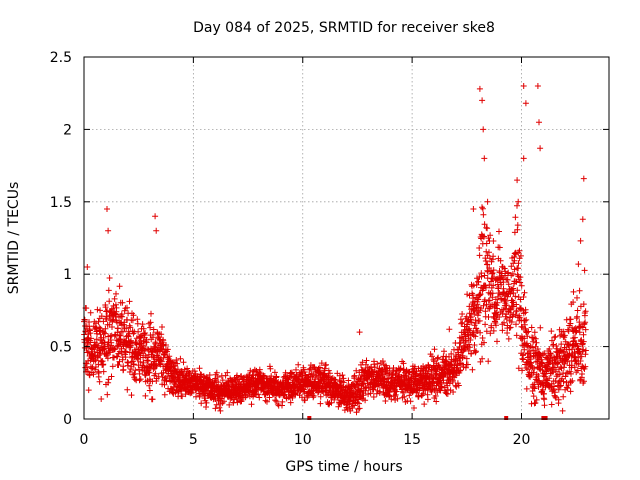 The height and width of the screenshot is (480, 640). I want to click on x-tick-label: 20, so click(522, 440).